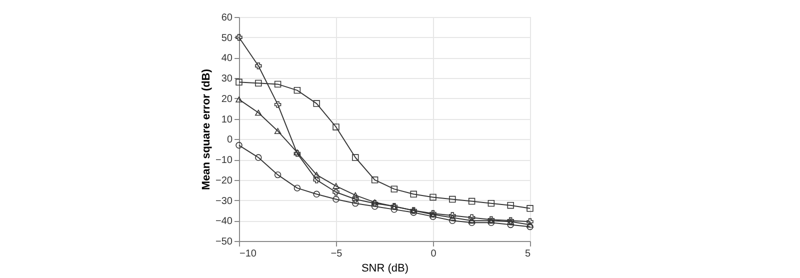  Describe the element at coordinates (227, 99) in the screenshot. I see `y-tick-label: 20` at that location.